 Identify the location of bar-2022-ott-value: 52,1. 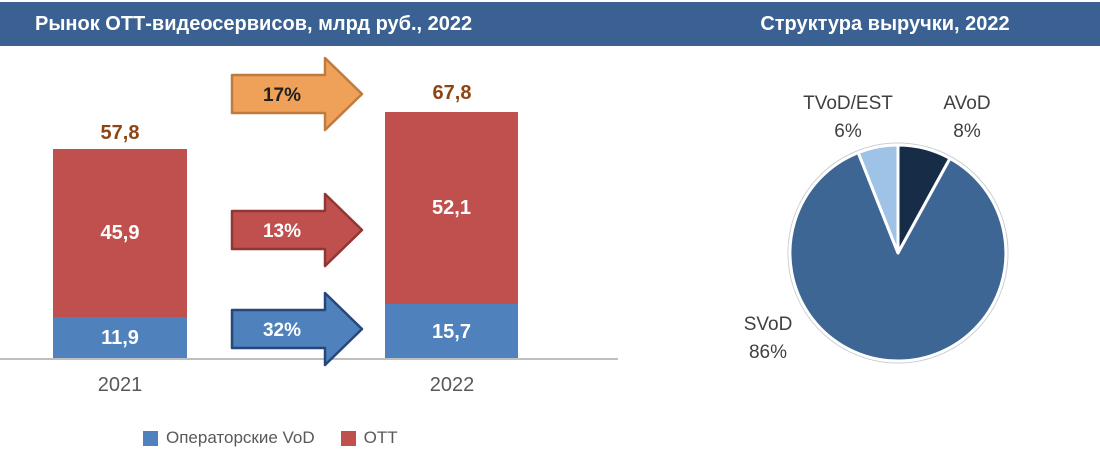
(451, 207).